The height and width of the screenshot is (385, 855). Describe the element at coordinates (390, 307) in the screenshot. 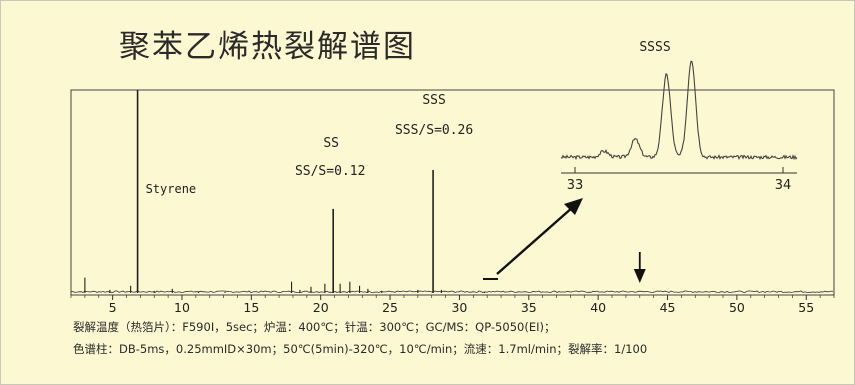

I see `x-tick-label-25: 25` at that location.